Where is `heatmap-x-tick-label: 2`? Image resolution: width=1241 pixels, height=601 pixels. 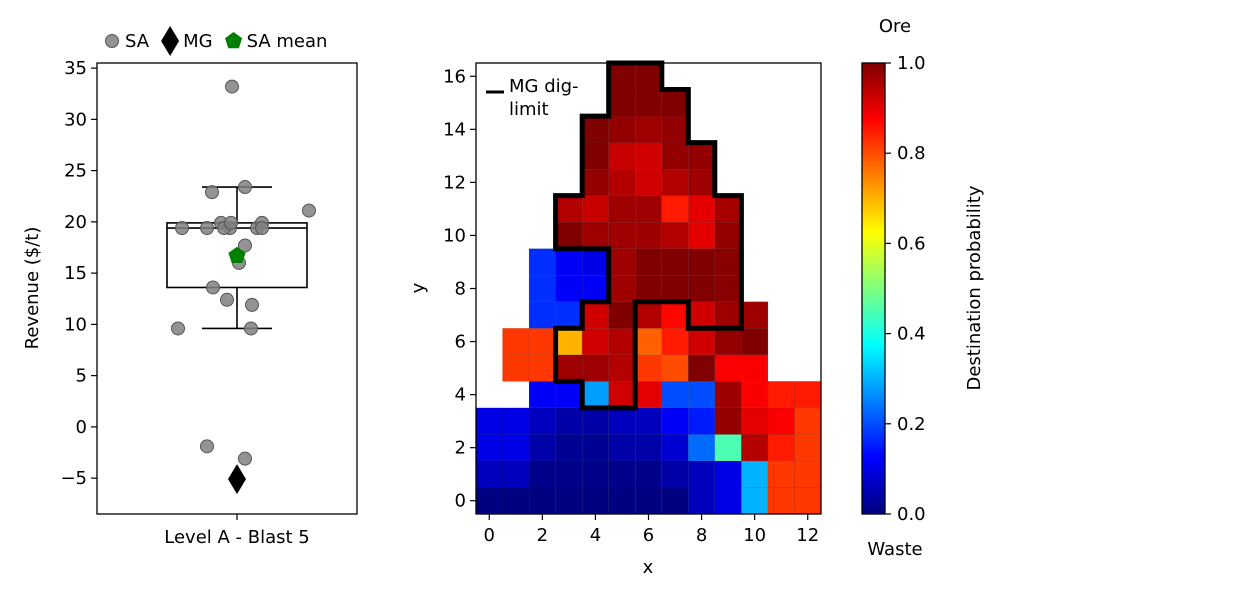 heatmap-x-tick-label: 2 is located at coordinates (542, 535).